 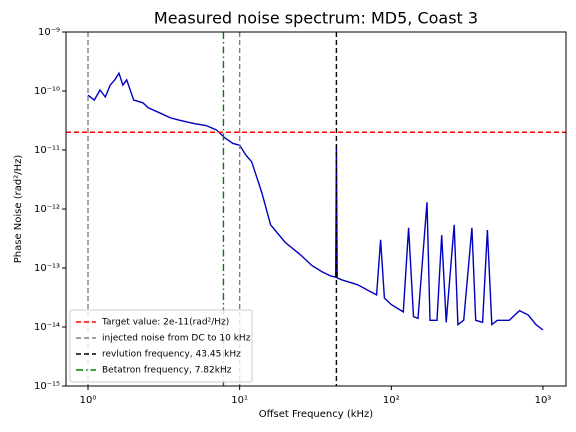 What do you see at coordinates (88, 400) in the screenshot?
I see `x-tick-label: 10⁰` at bounding box center [88, 400].